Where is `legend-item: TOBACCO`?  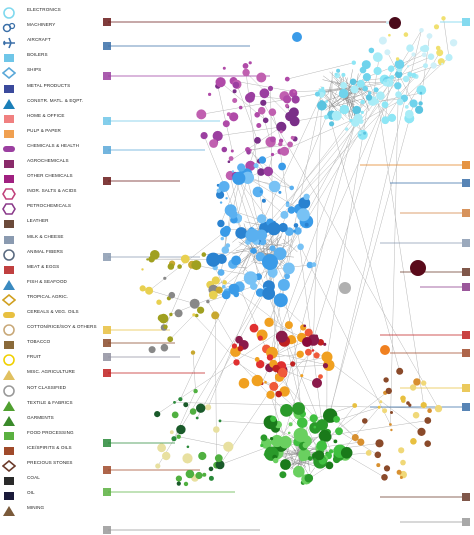
legend-item: TOBACCO is located at coordinates (50, 344).